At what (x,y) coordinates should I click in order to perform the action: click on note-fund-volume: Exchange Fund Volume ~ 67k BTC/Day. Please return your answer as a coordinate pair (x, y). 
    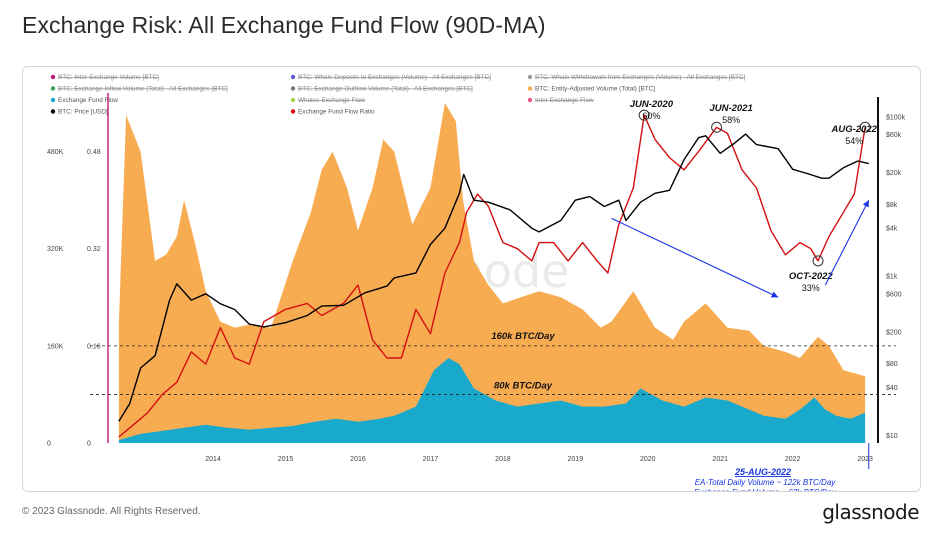
    Looking at the image, I should click on (765, 489).